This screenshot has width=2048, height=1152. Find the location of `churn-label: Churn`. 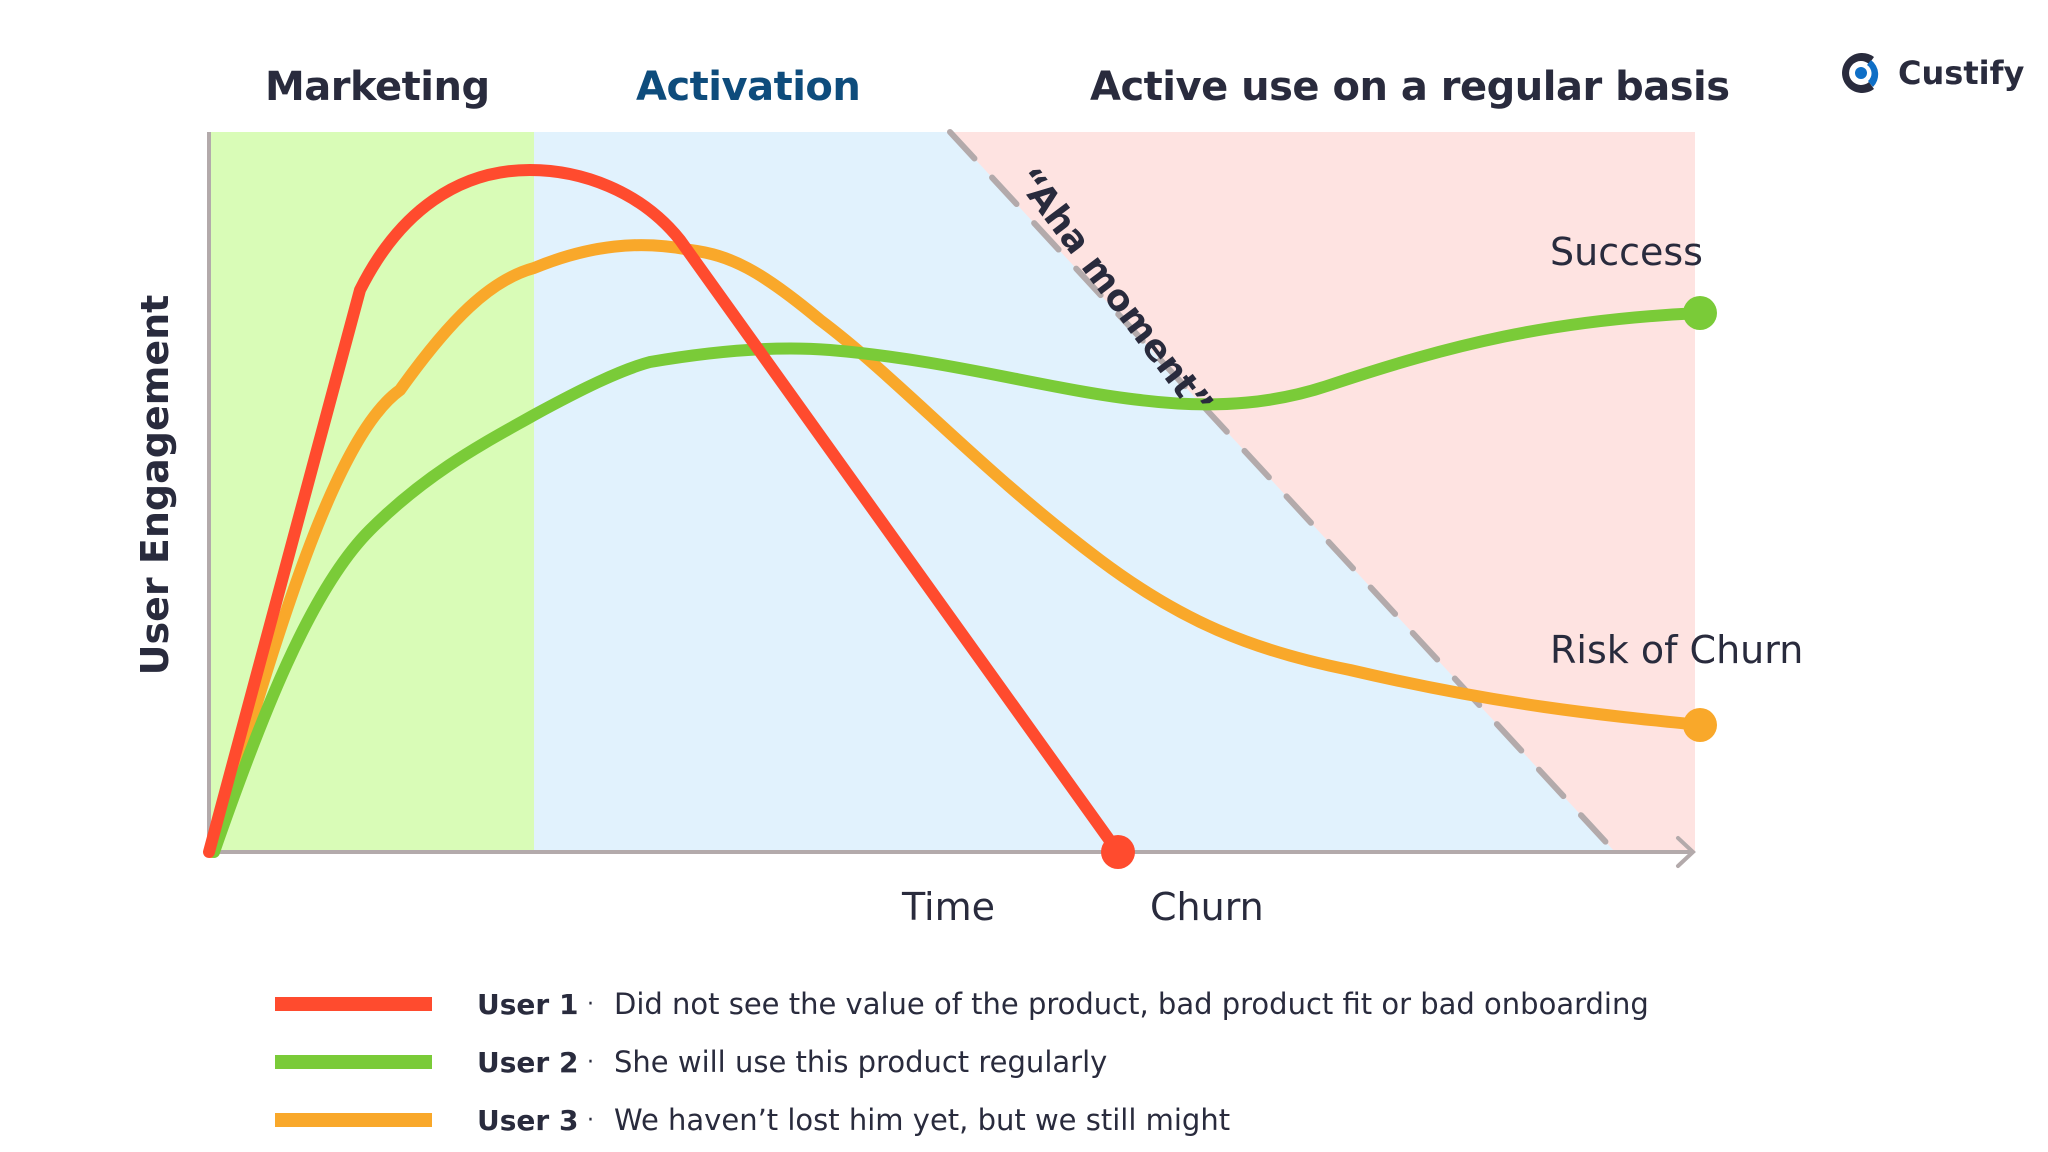

churn-label: Churn is located at coordinates (1207, 907).